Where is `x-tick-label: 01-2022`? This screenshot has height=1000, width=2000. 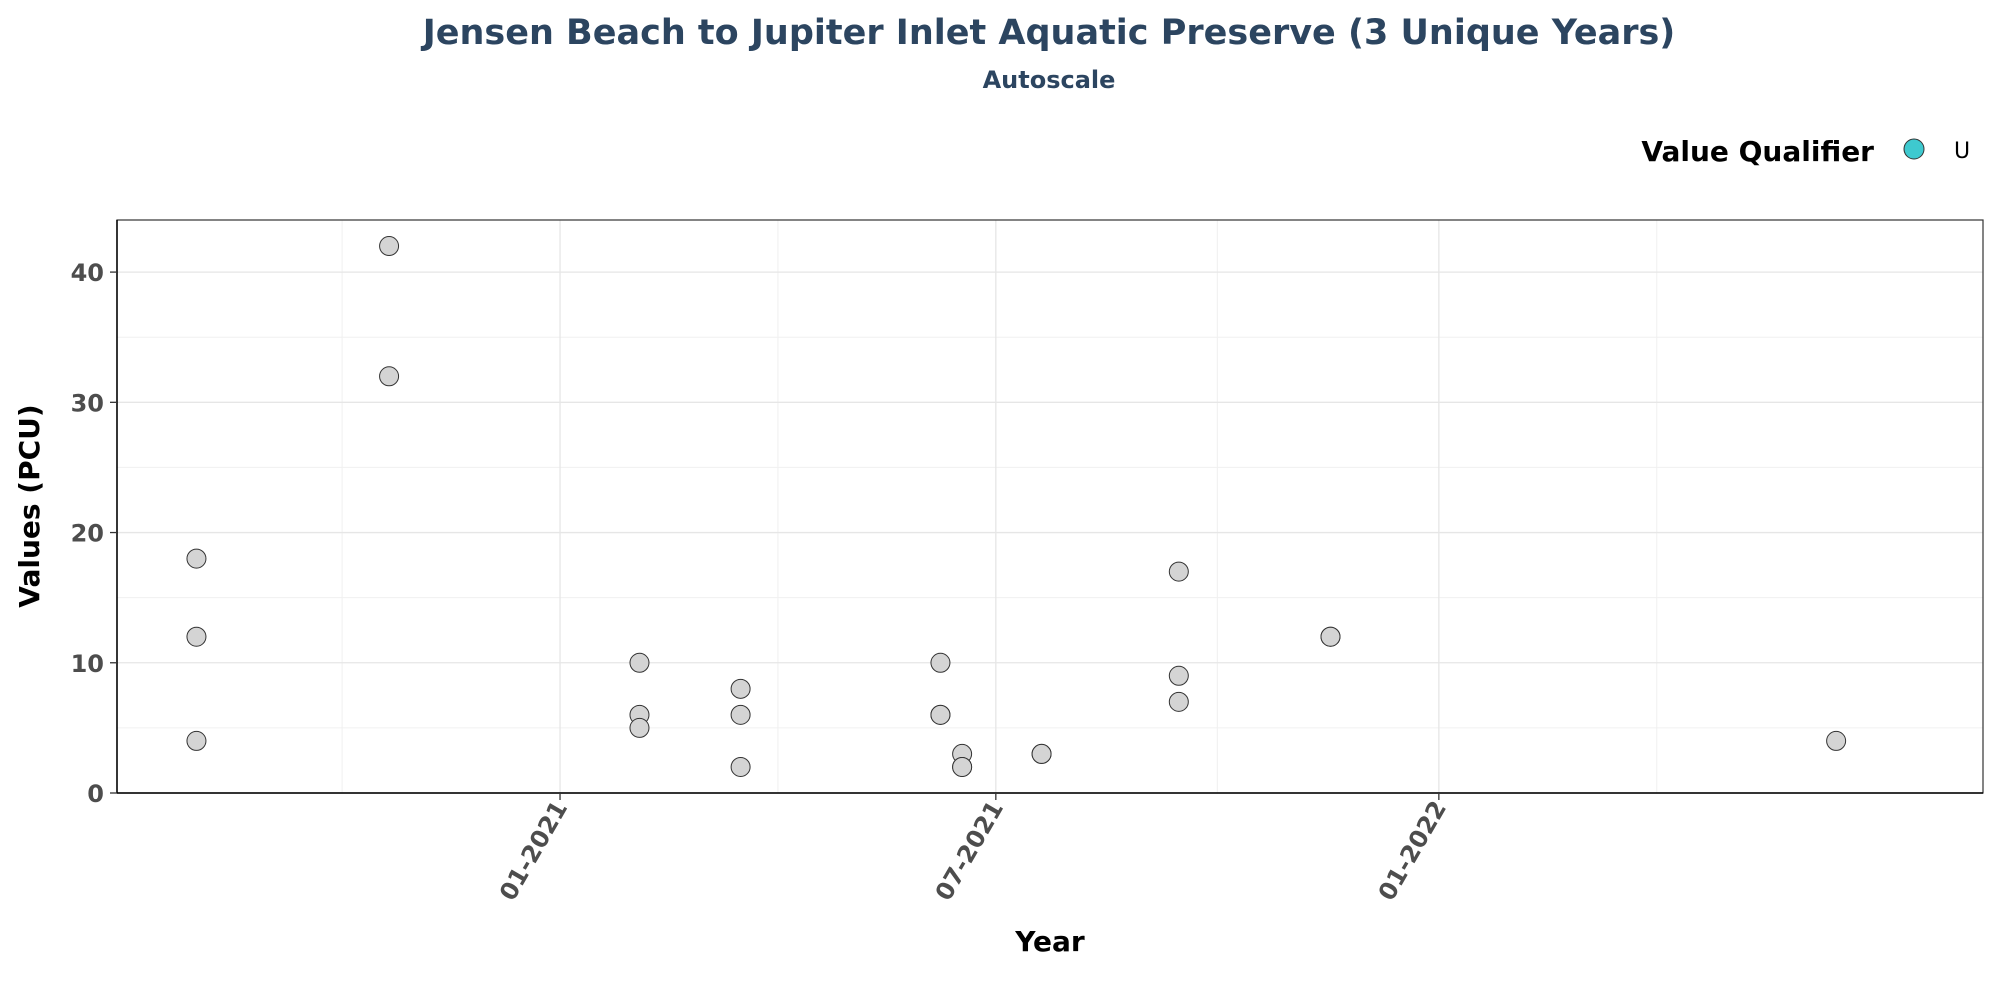 x-tick-label: 01-2022 is located at coordinates (1412, 850).